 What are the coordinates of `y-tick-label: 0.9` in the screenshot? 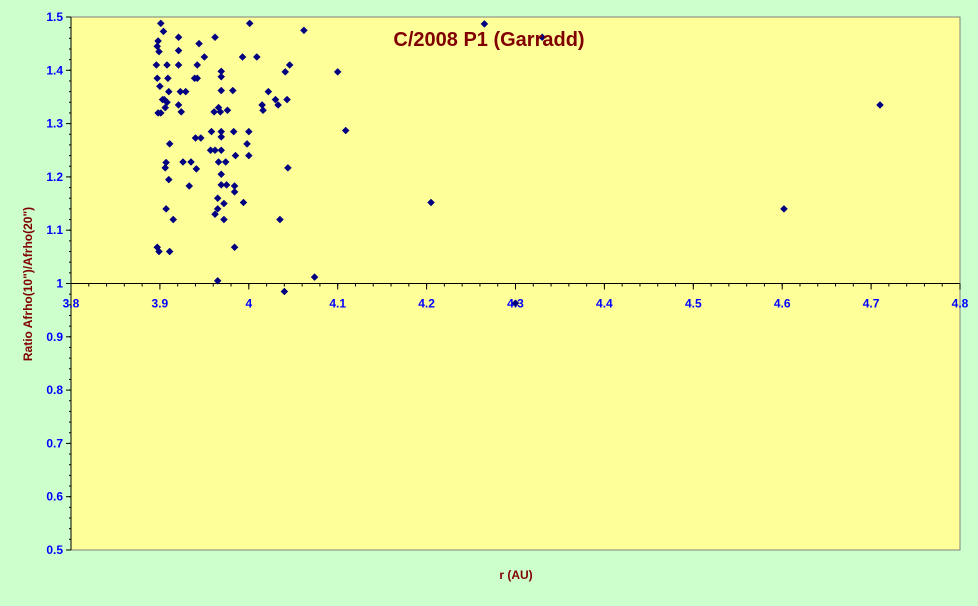 It's located at (54, 337).